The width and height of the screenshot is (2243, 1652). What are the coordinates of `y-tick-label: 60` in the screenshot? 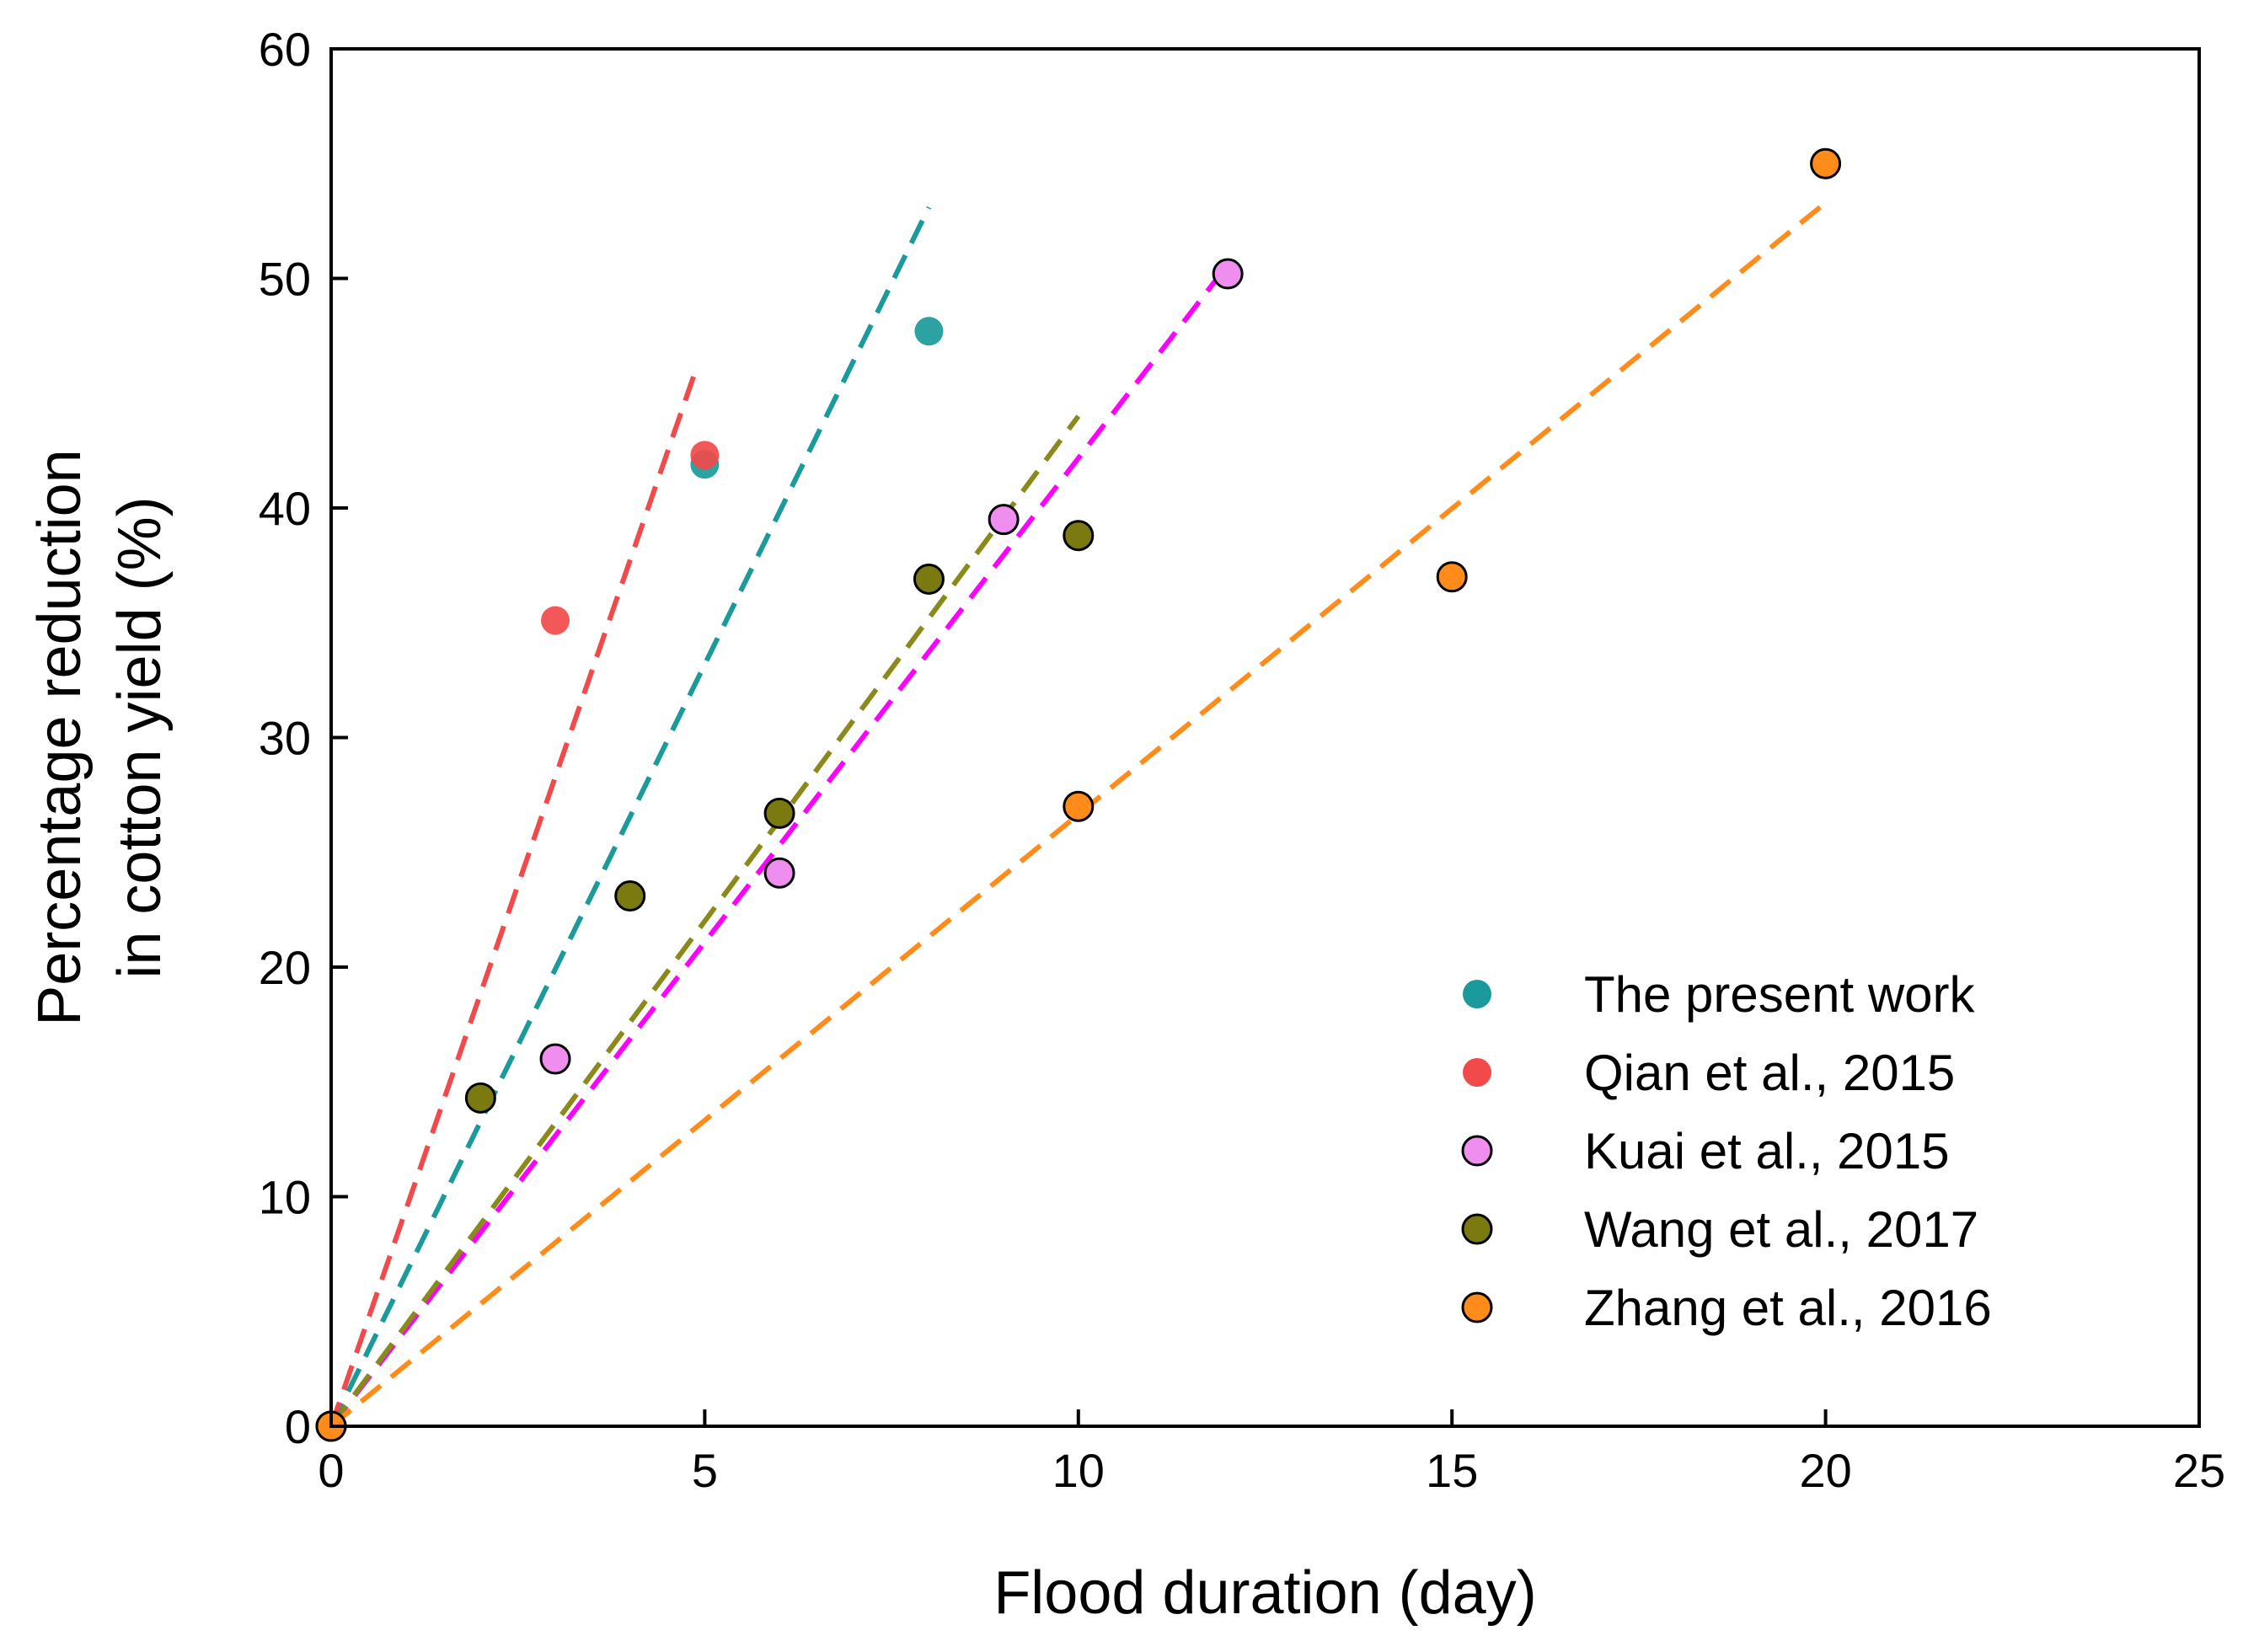 It's located at (285, 49).